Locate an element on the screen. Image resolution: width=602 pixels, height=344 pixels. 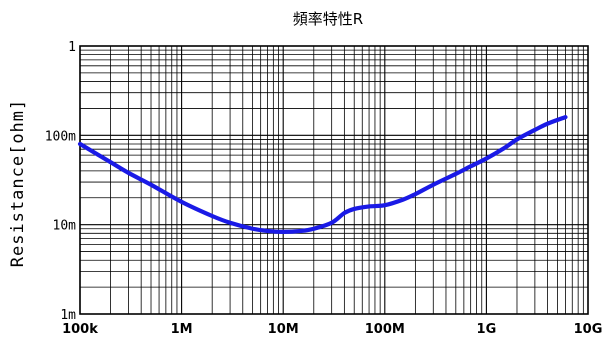
x-tick-label: 100M is located at coordinates (385, 329).